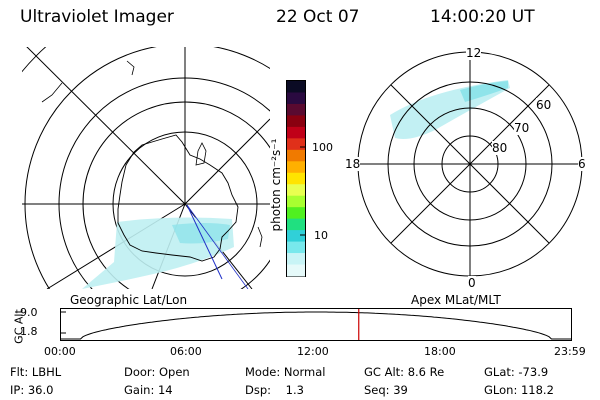 This screenshot has height=400, width=600. I want to click on gain-field: Gain: 14, so click(148, 390).